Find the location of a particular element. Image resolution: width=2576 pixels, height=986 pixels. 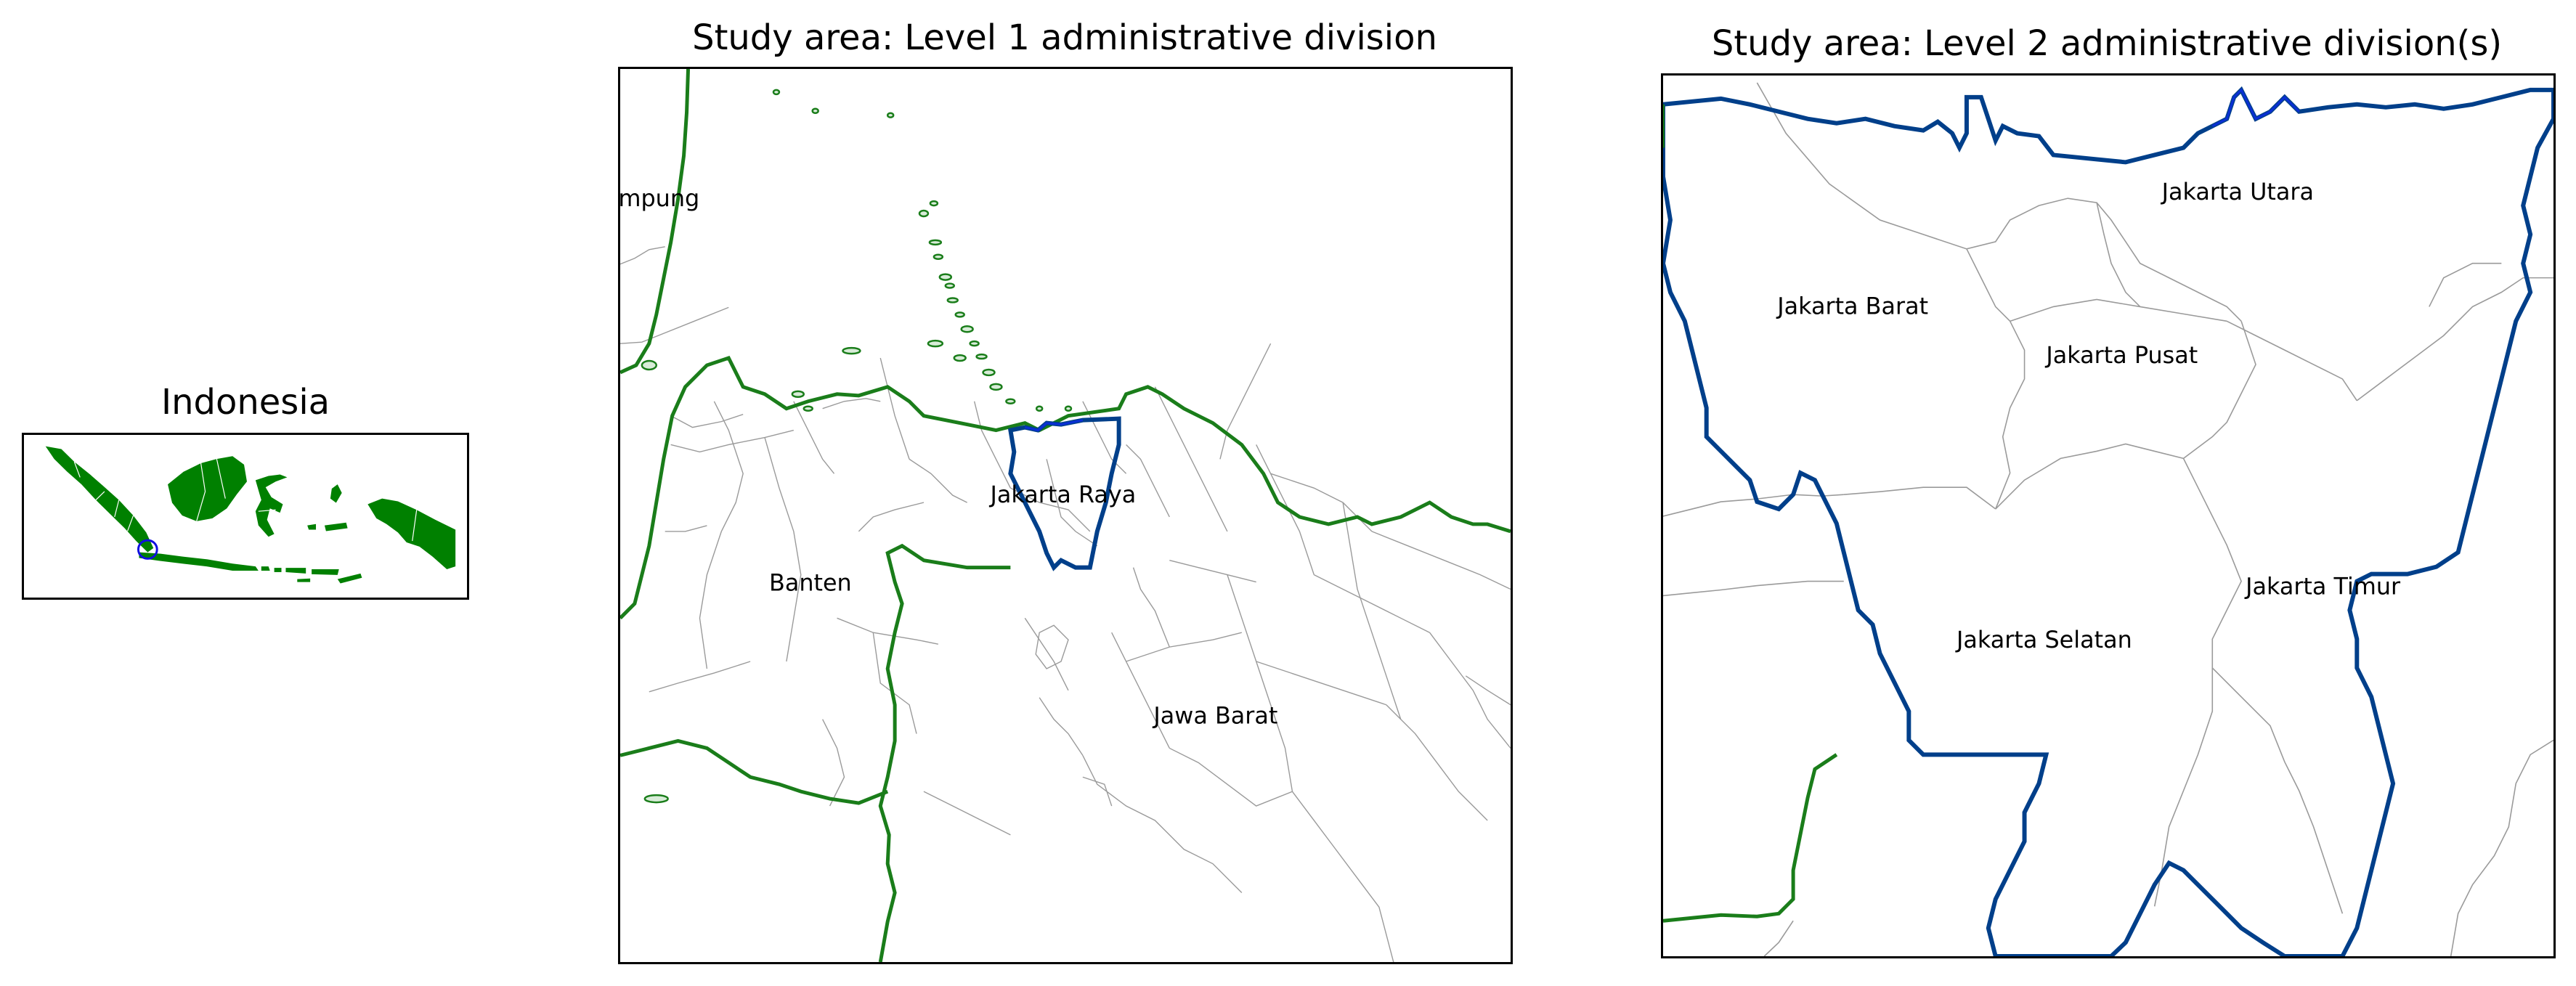

overview-internal-boundaries is located at coordinates (245, 500).